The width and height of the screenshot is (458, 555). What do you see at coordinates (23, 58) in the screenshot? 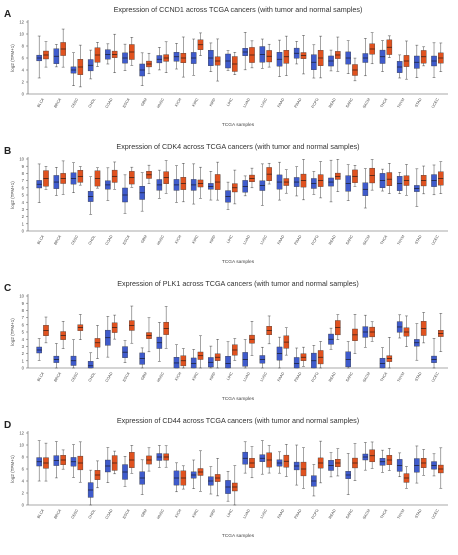
I see `y-tick-label: 6` at bounding box center [23, 58].